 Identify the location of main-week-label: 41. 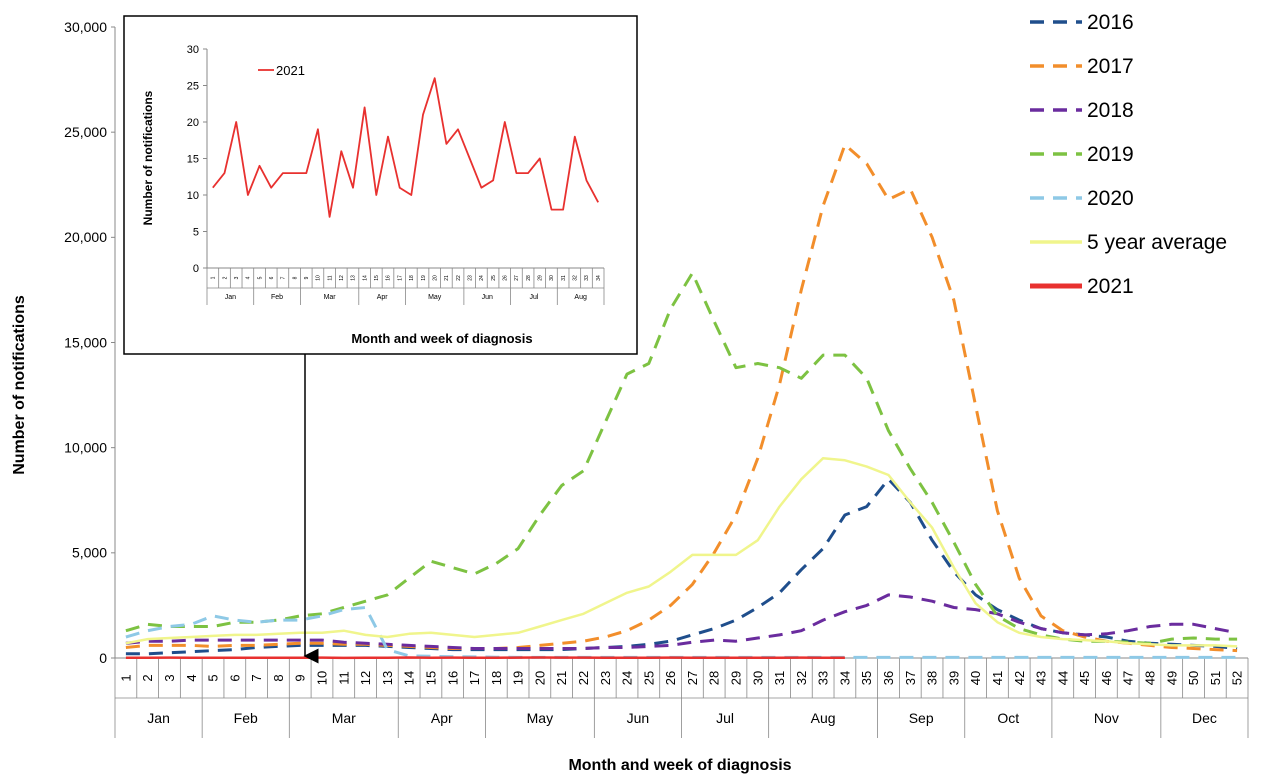
(997, 678).